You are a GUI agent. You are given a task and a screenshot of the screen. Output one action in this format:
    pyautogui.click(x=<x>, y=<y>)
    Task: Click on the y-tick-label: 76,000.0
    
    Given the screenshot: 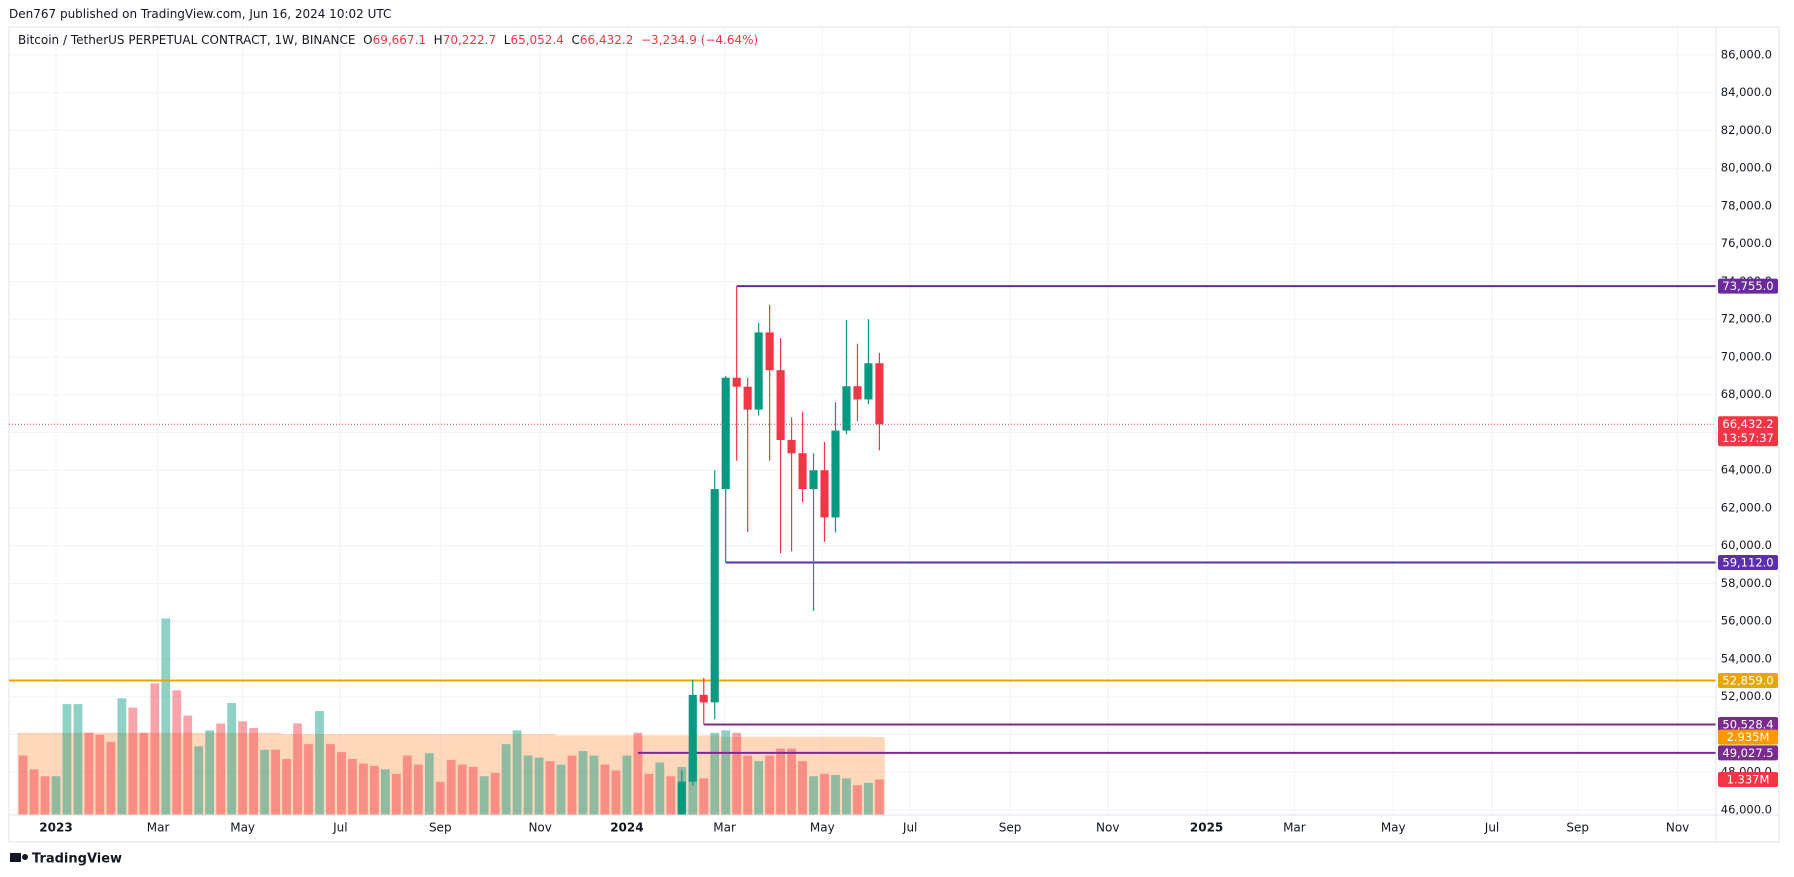 What is the action you would take?
    pyautogui.click(x=1746, y=243)
    